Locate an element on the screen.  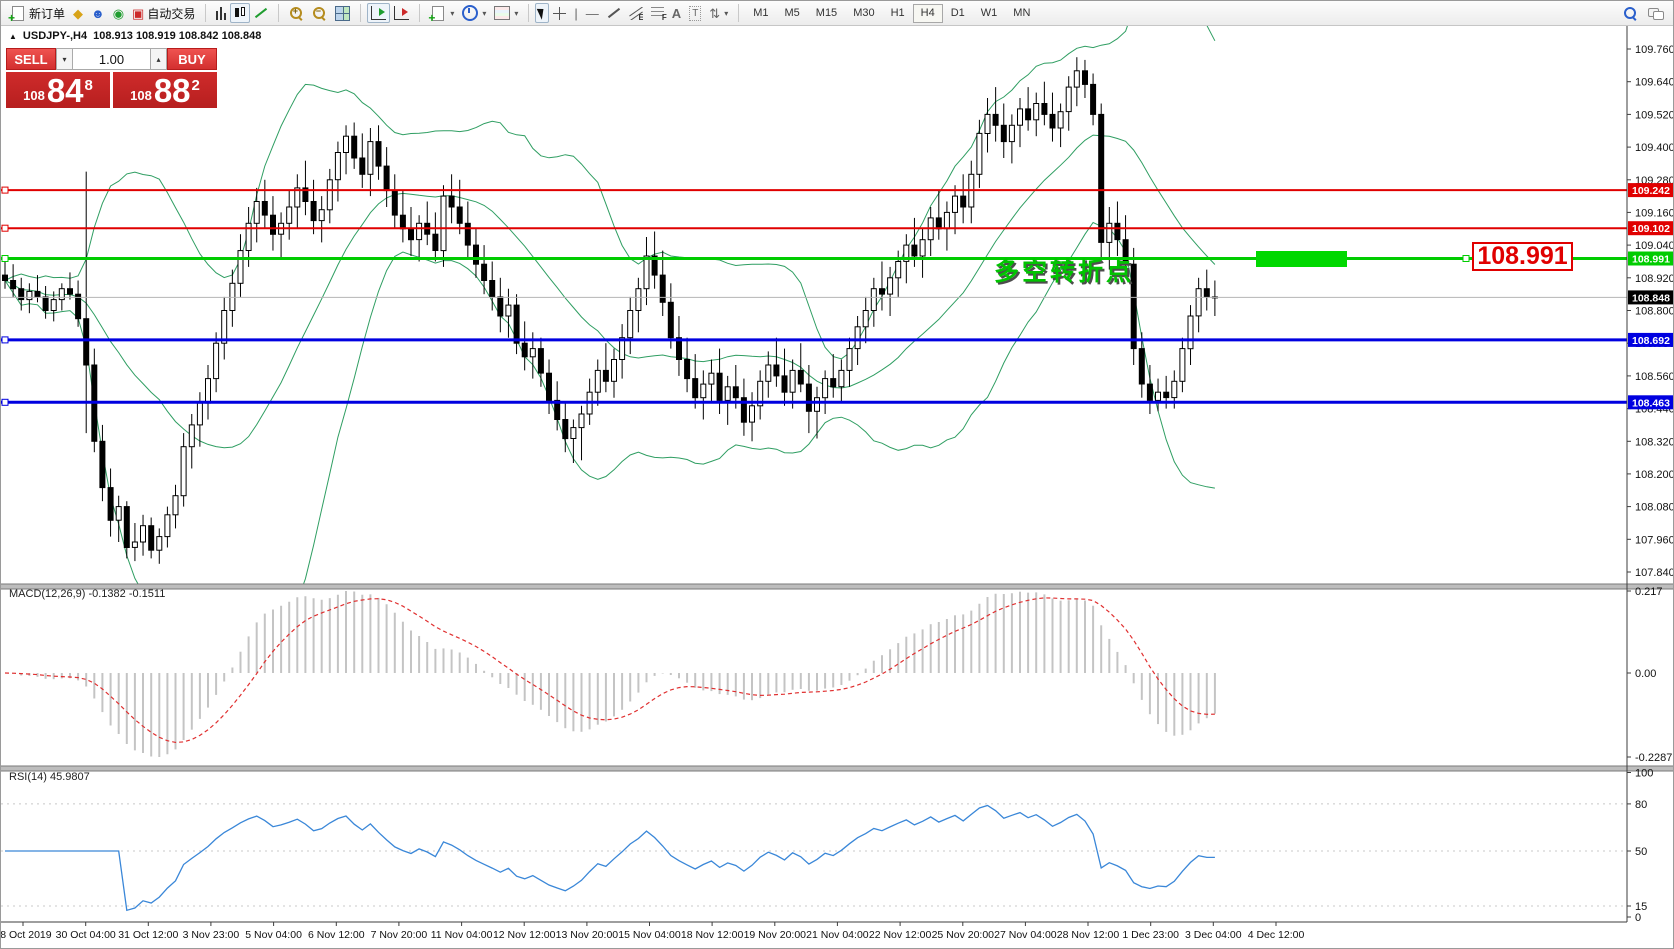
arrows-tool-button: ⇅ ▾ is located at coordinates (718, 13).